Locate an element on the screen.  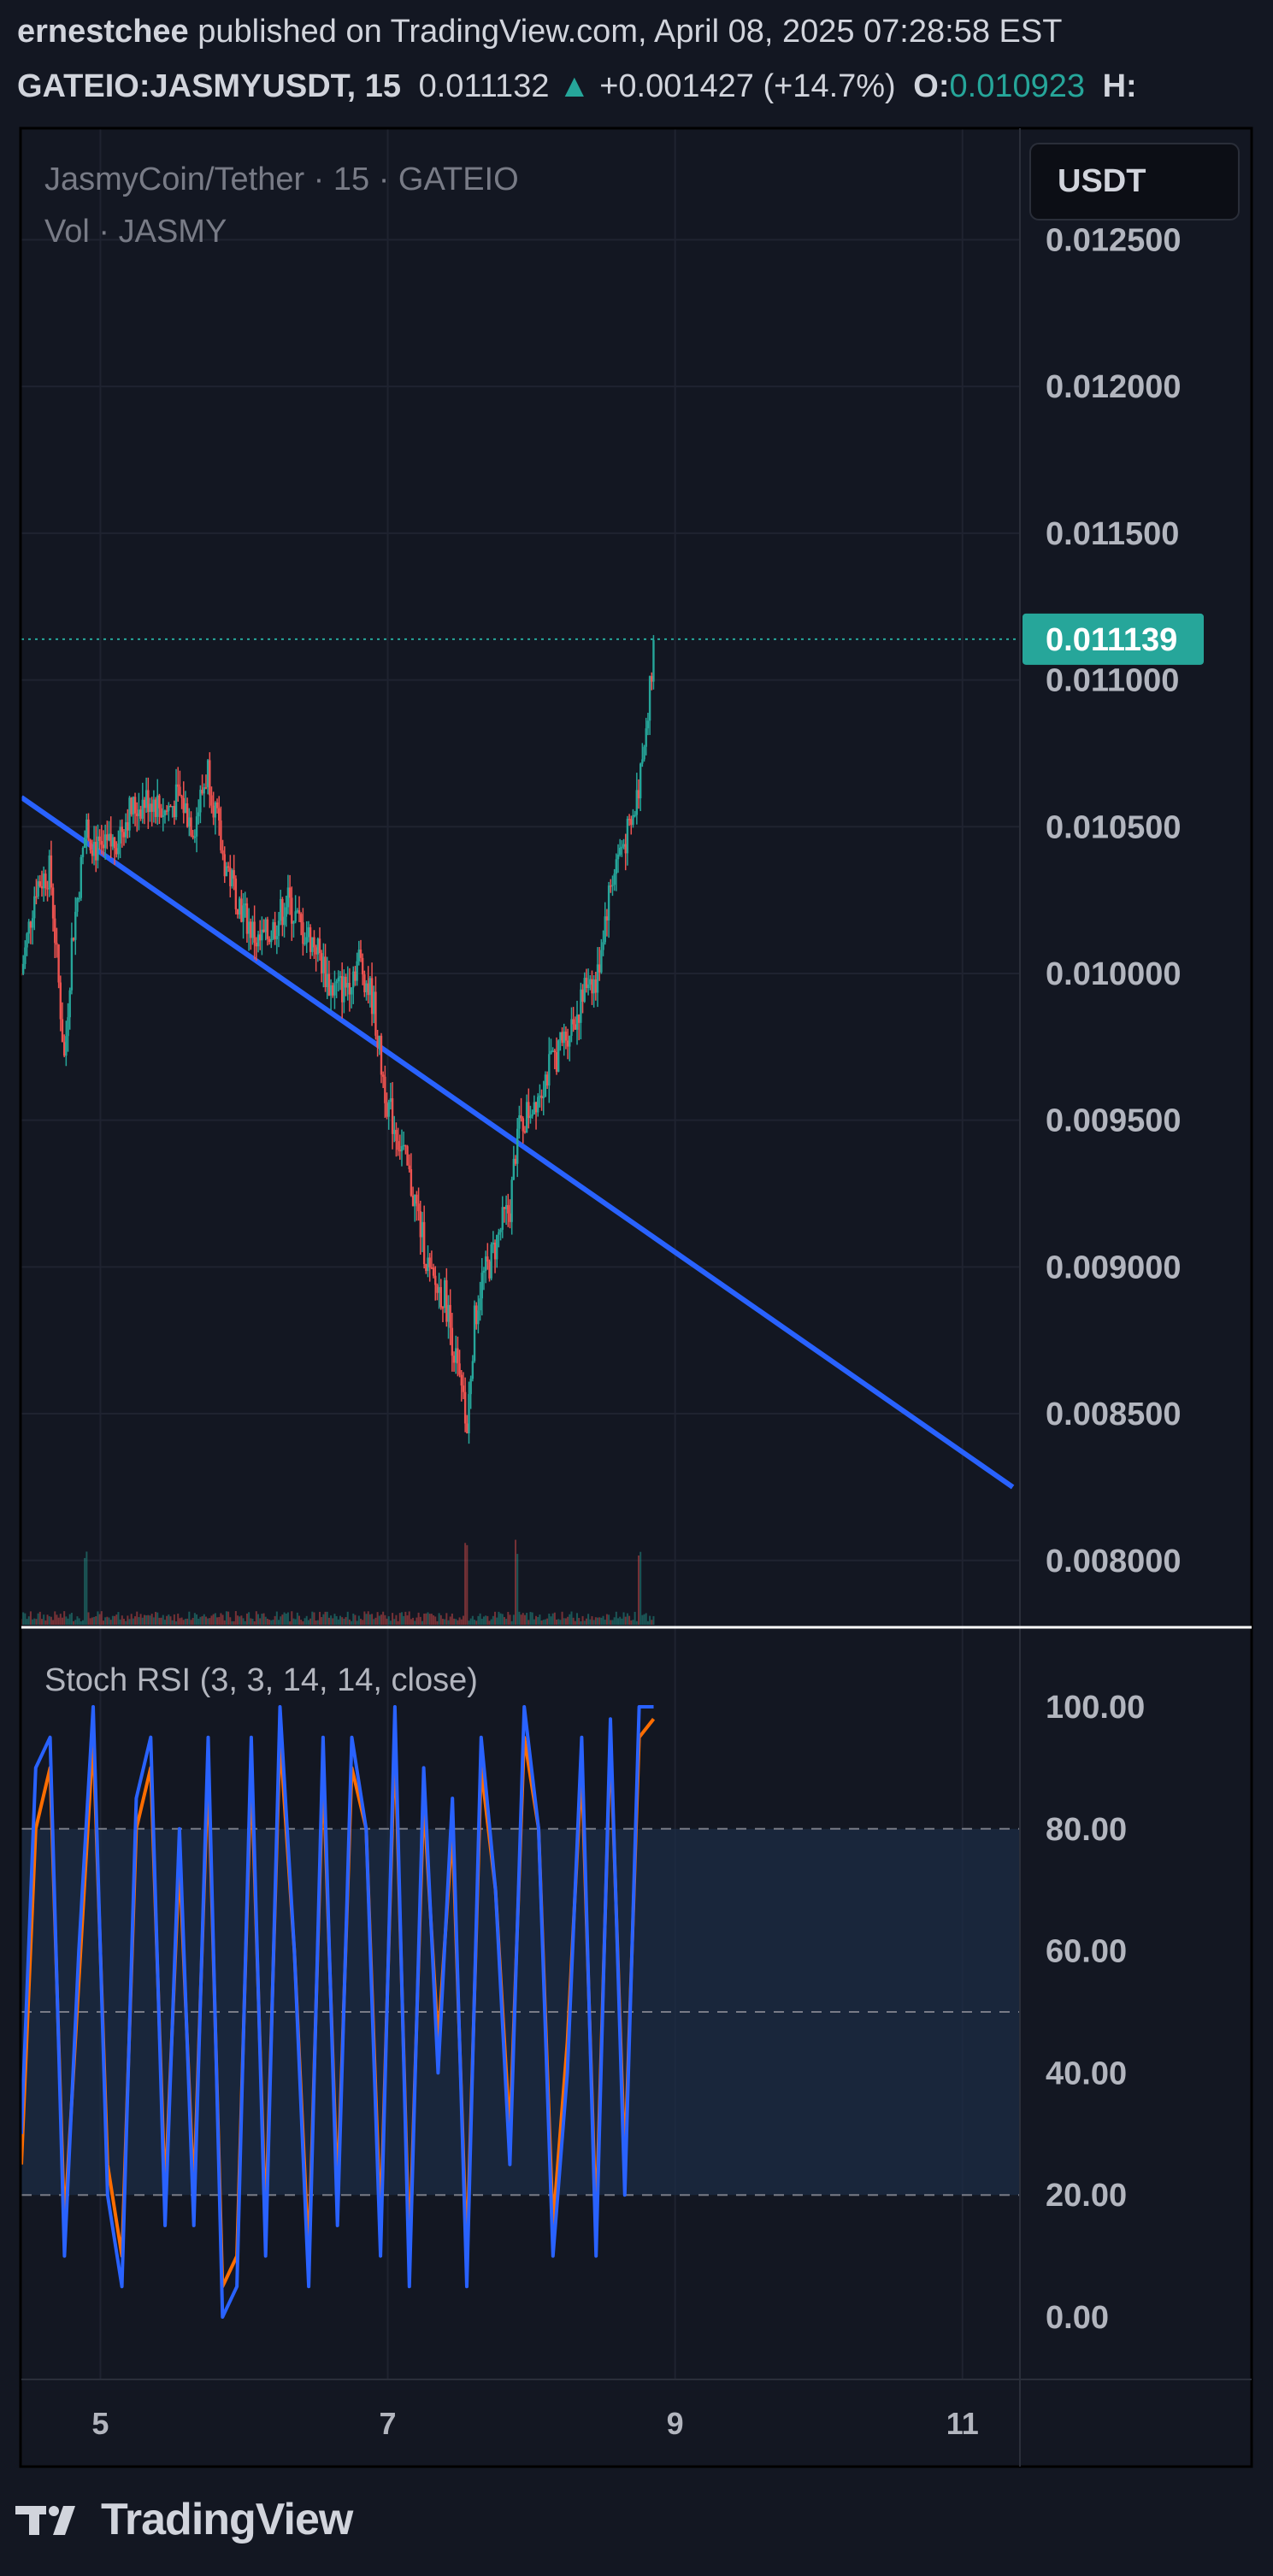
currency-label: USDT is located at coordinates (1102, 181).